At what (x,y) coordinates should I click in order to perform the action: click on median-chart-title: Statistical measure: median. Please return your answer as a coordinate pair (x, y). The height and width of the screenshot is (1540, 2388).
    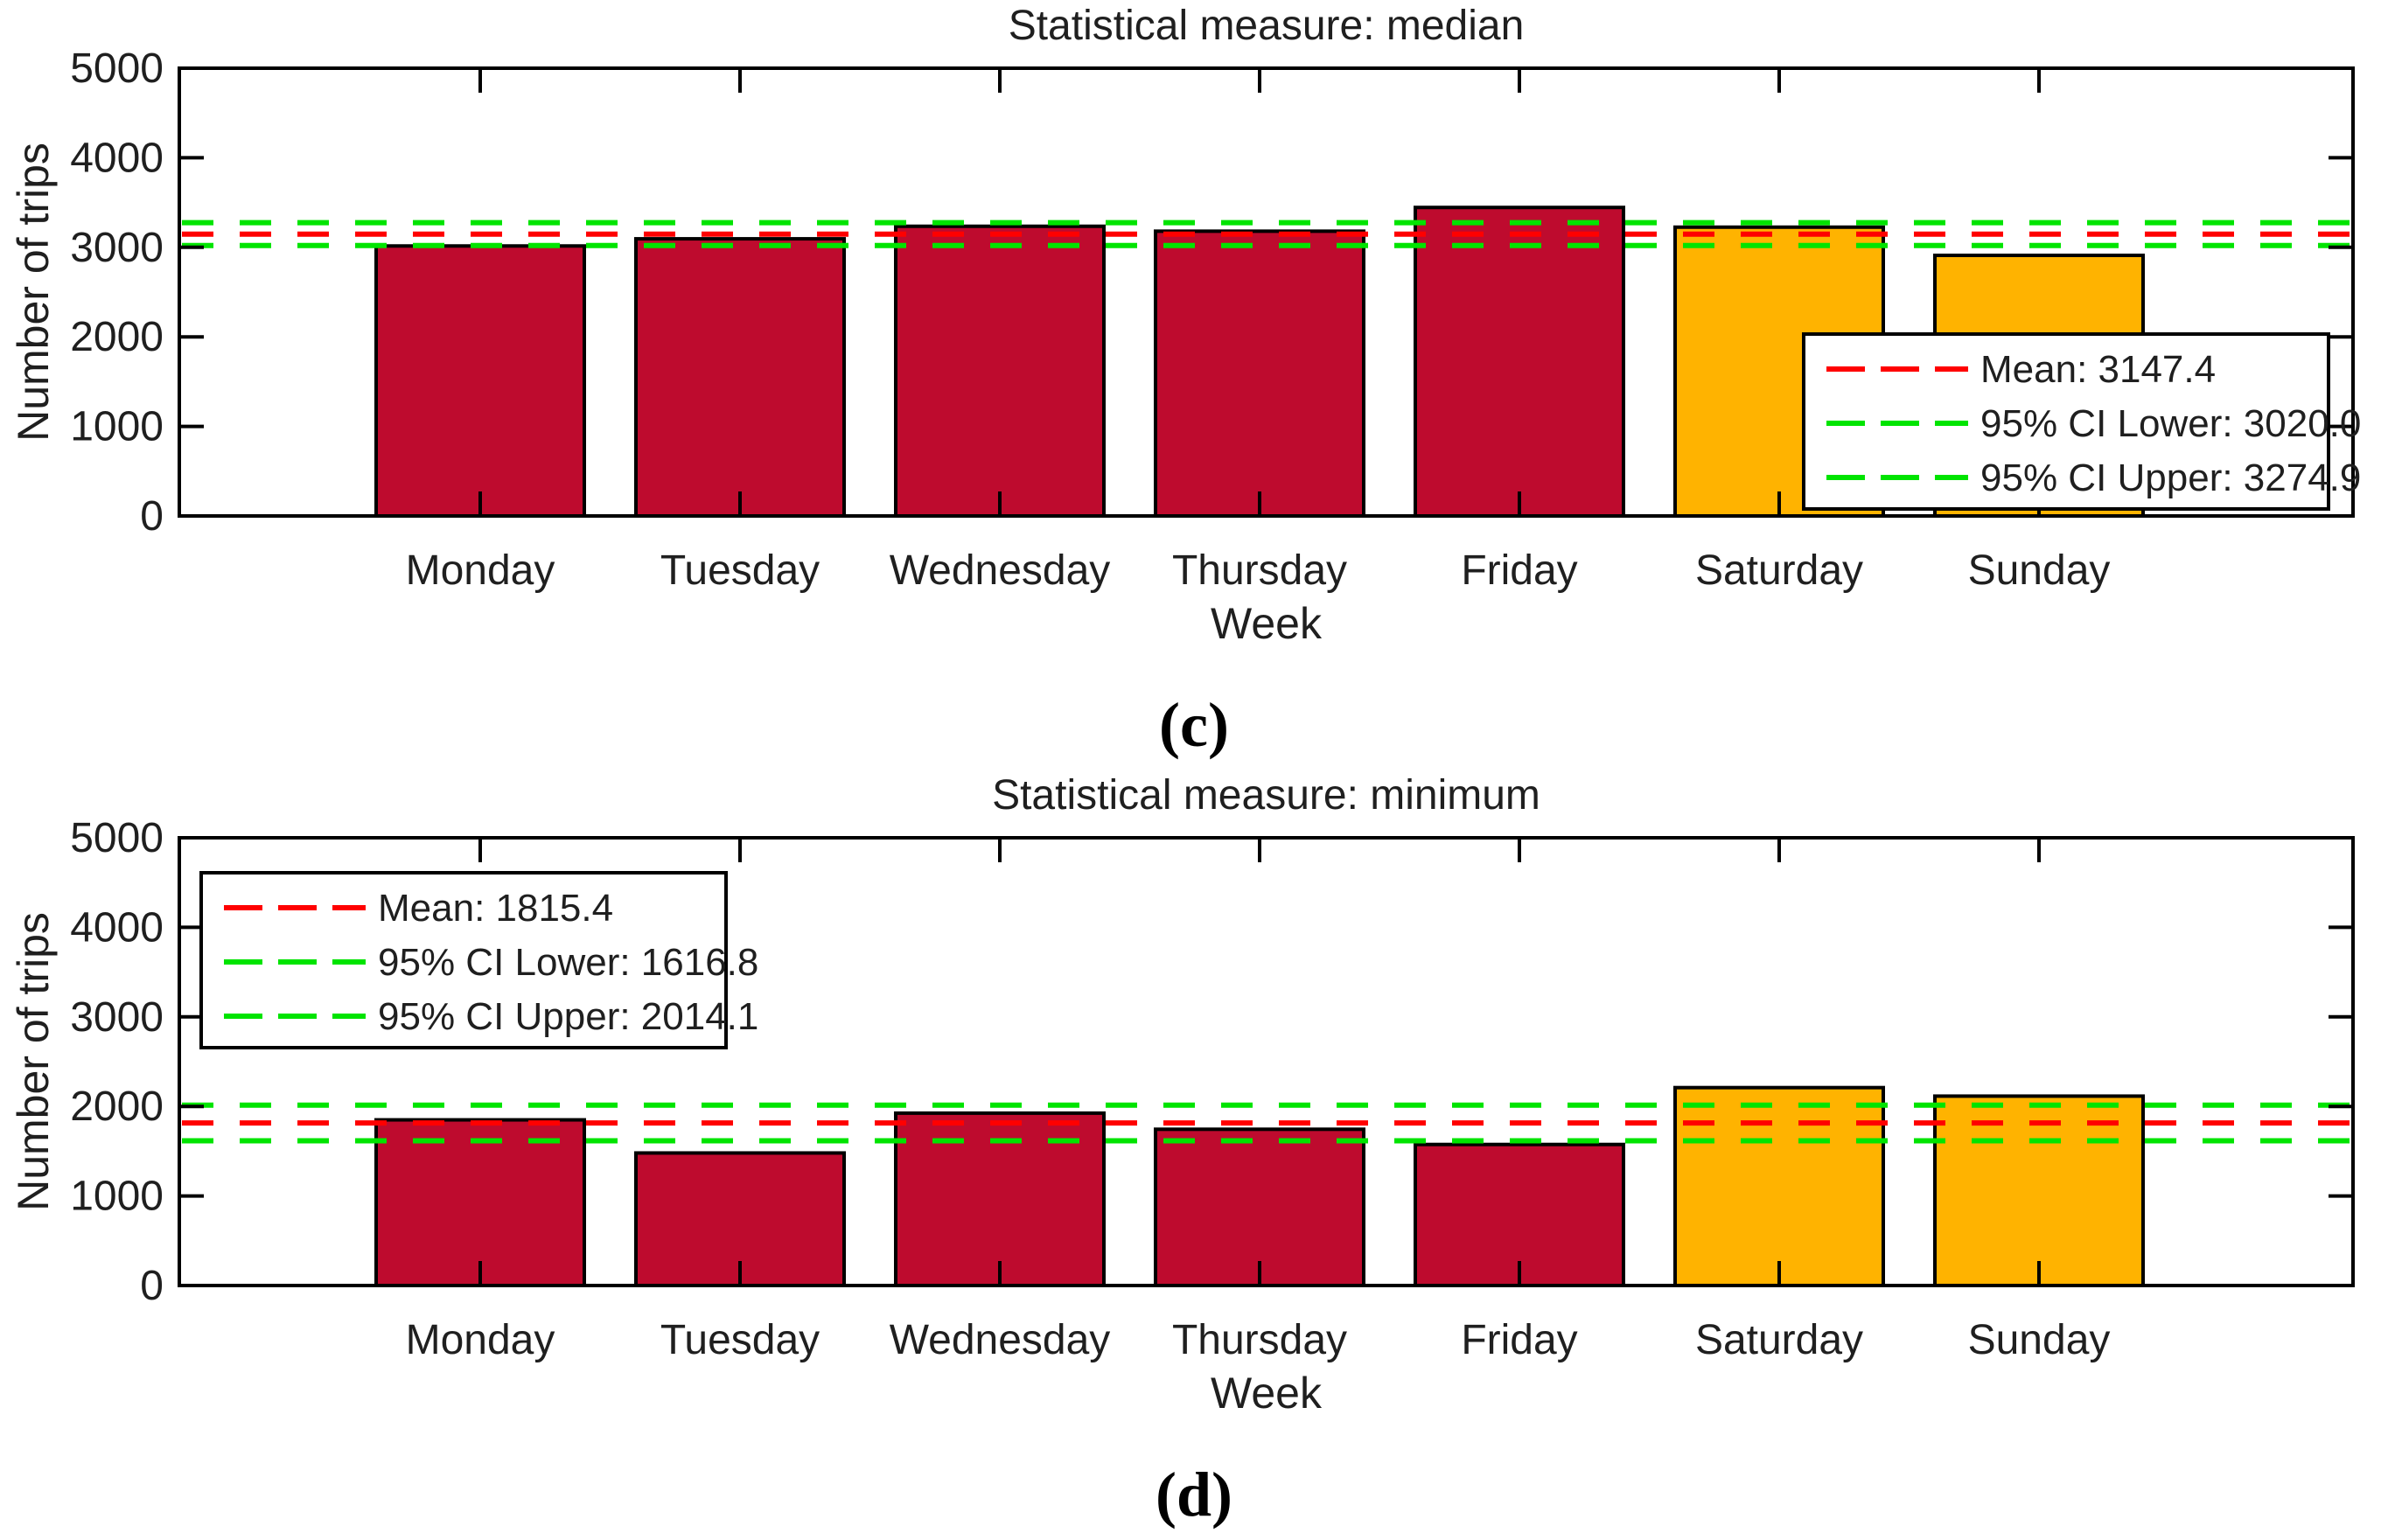
    Looking at the image, I should click on (1266, 26).